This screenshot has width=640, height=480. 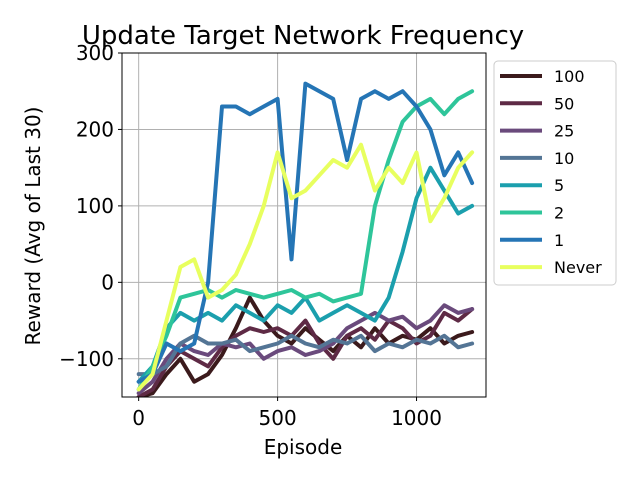 I want to click on legend-label-1: 1, so click(x=559, y=240).